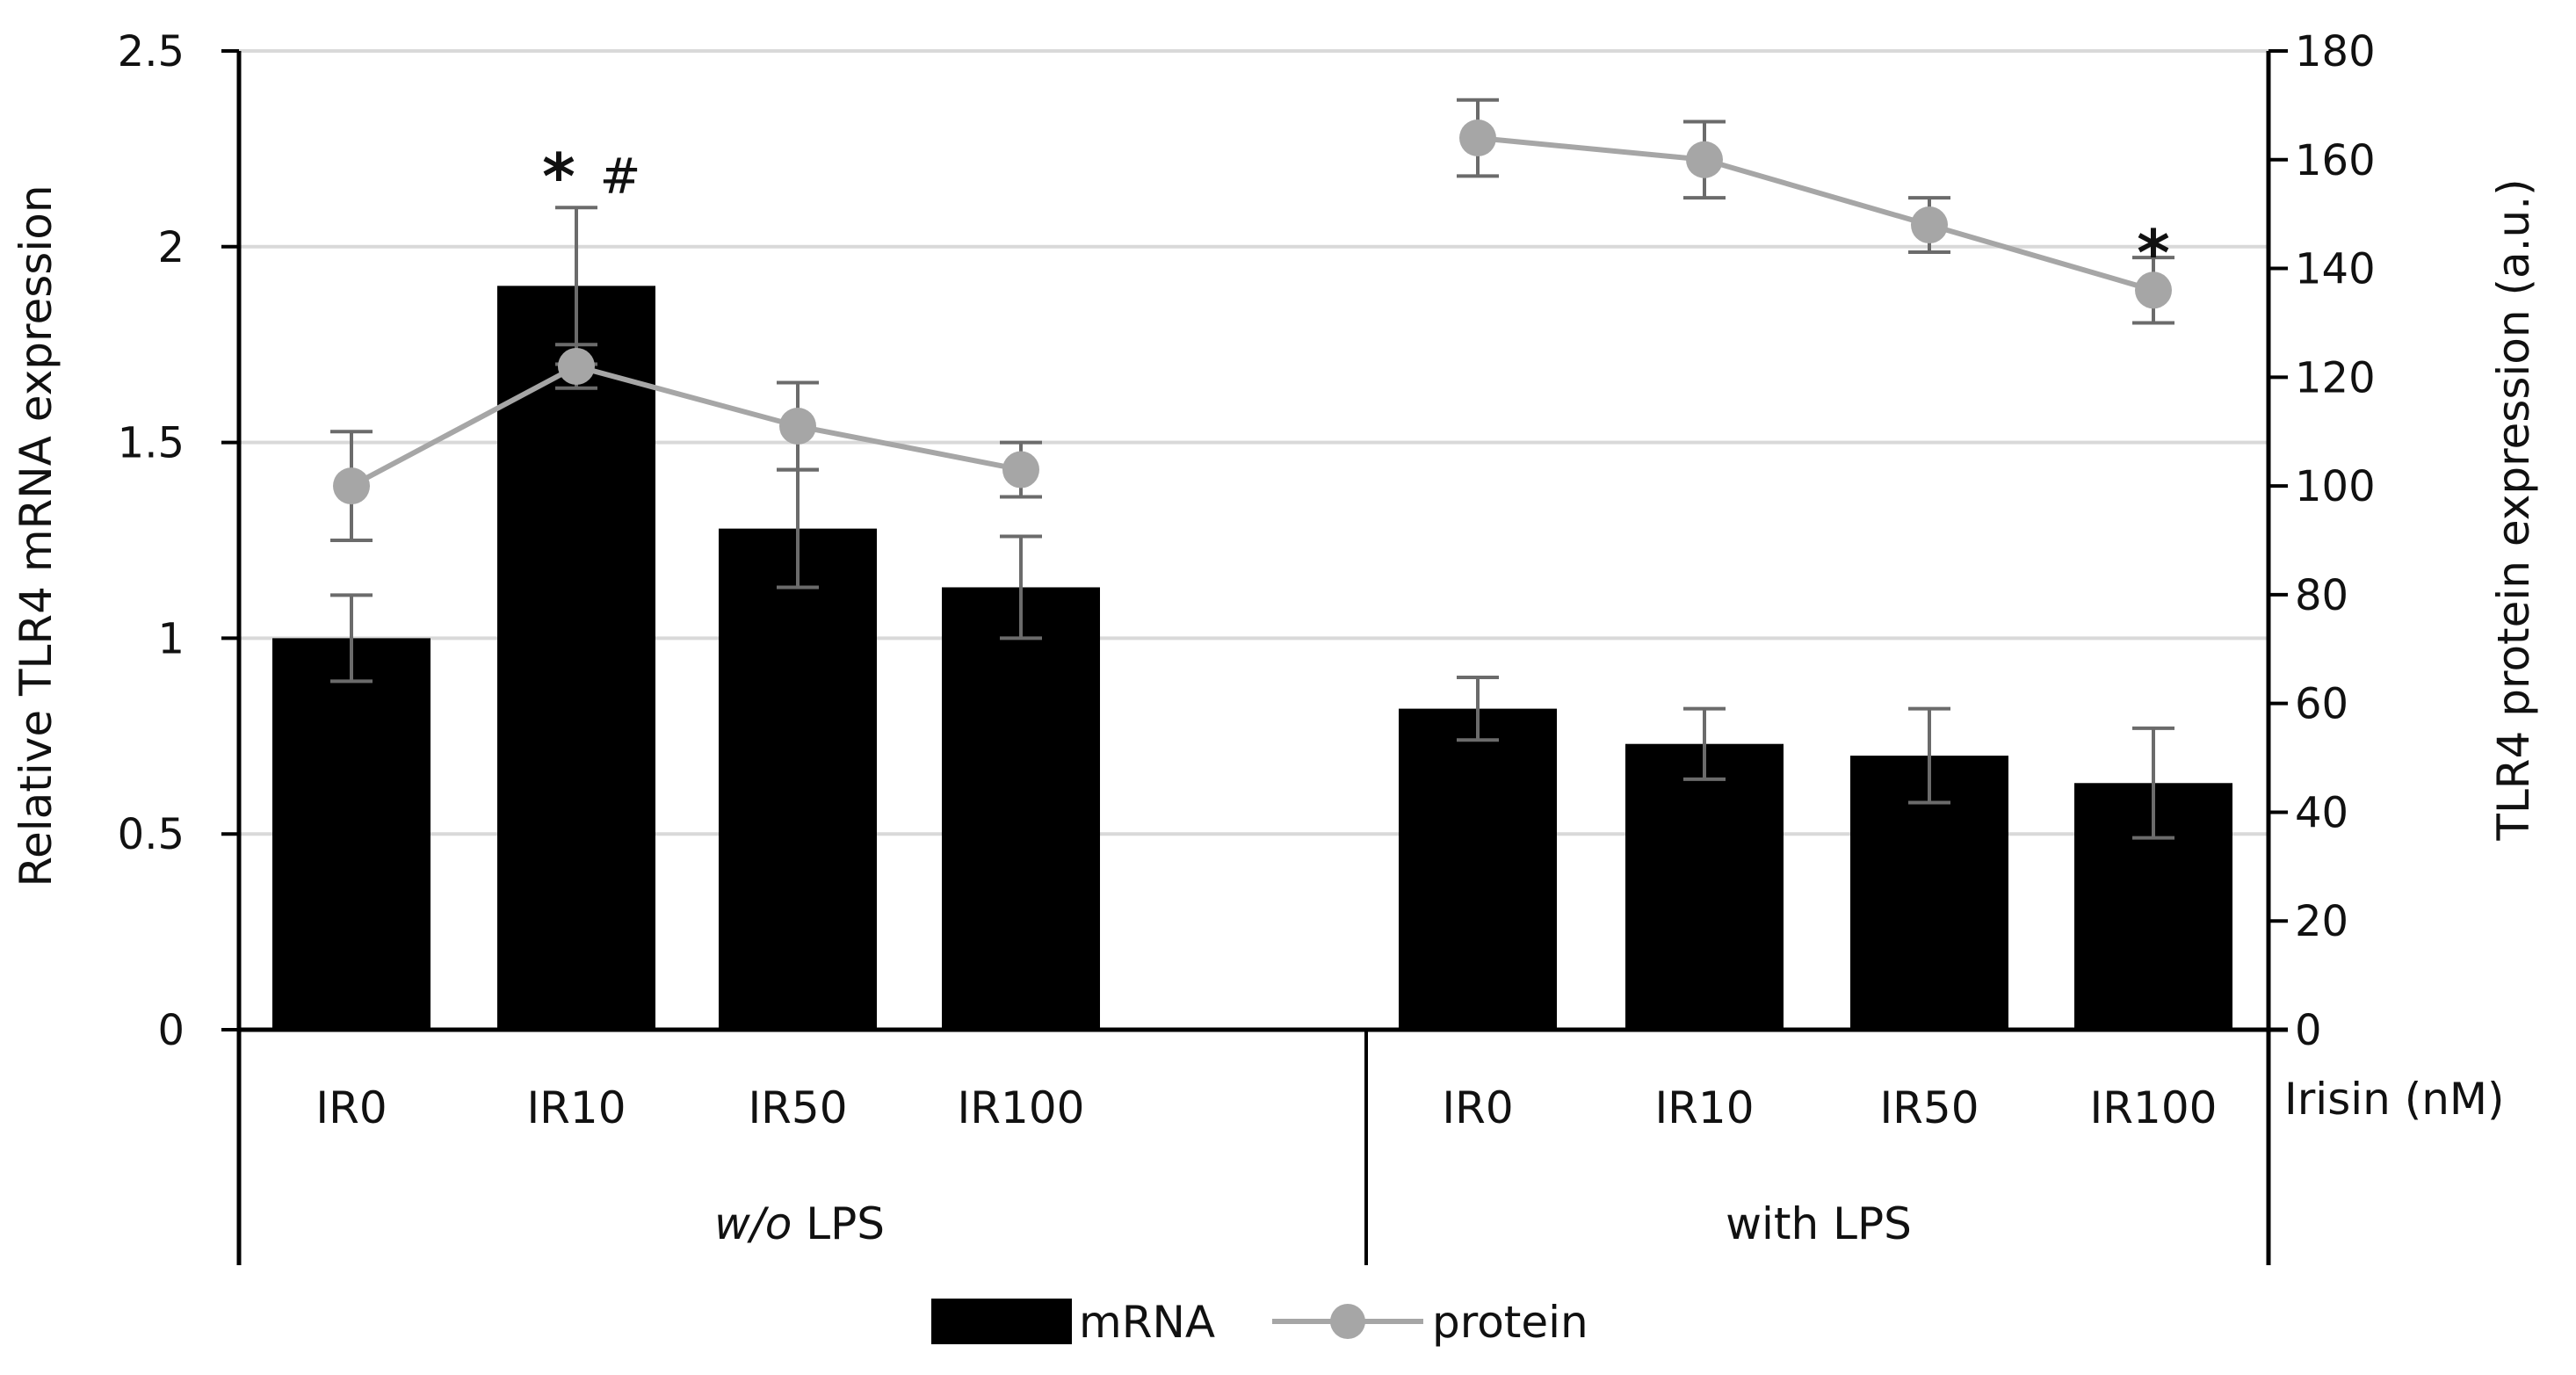 This screenshot has height=1375, width=2576. Describe the element at coordinates (2513, 509) in the screenshot. I see `y-axis-title-right: TLR4 protein expression (a.u.)` at that location.